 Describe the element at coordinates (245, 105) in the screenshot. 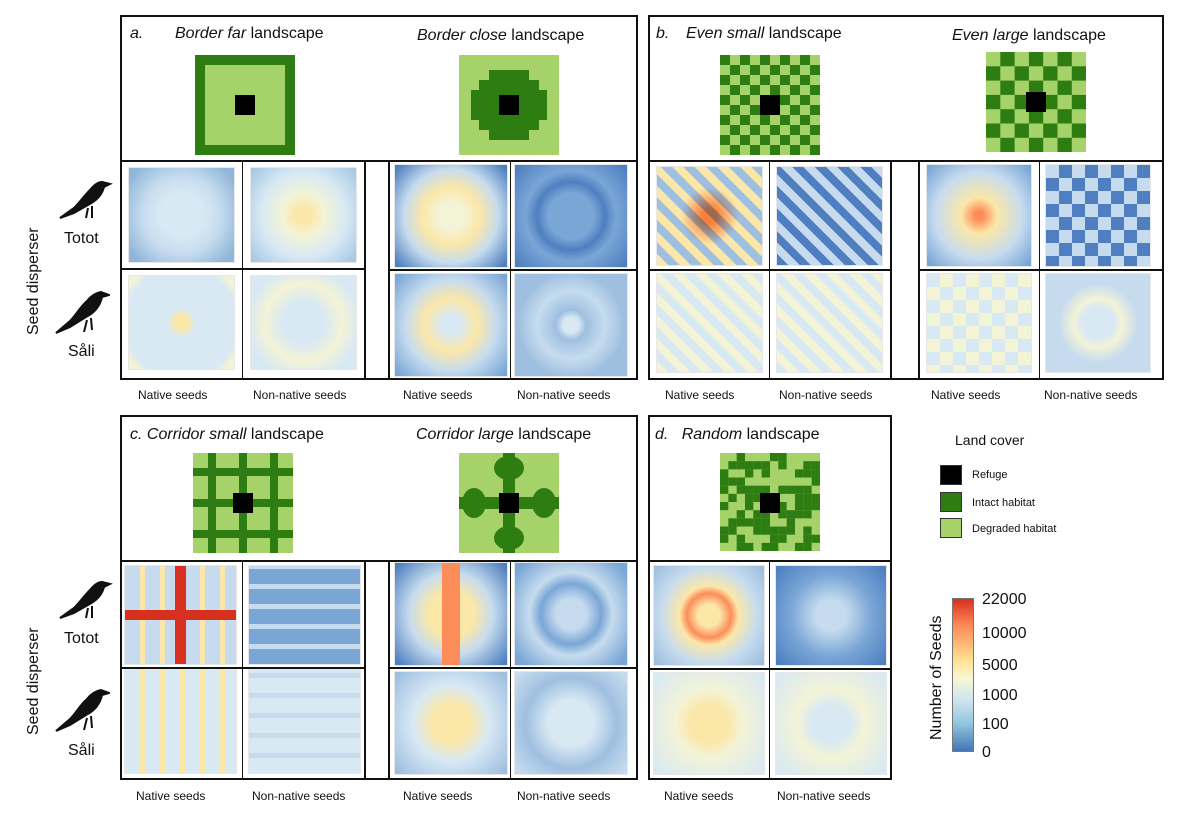

I see `landscape-border-far` at that location.